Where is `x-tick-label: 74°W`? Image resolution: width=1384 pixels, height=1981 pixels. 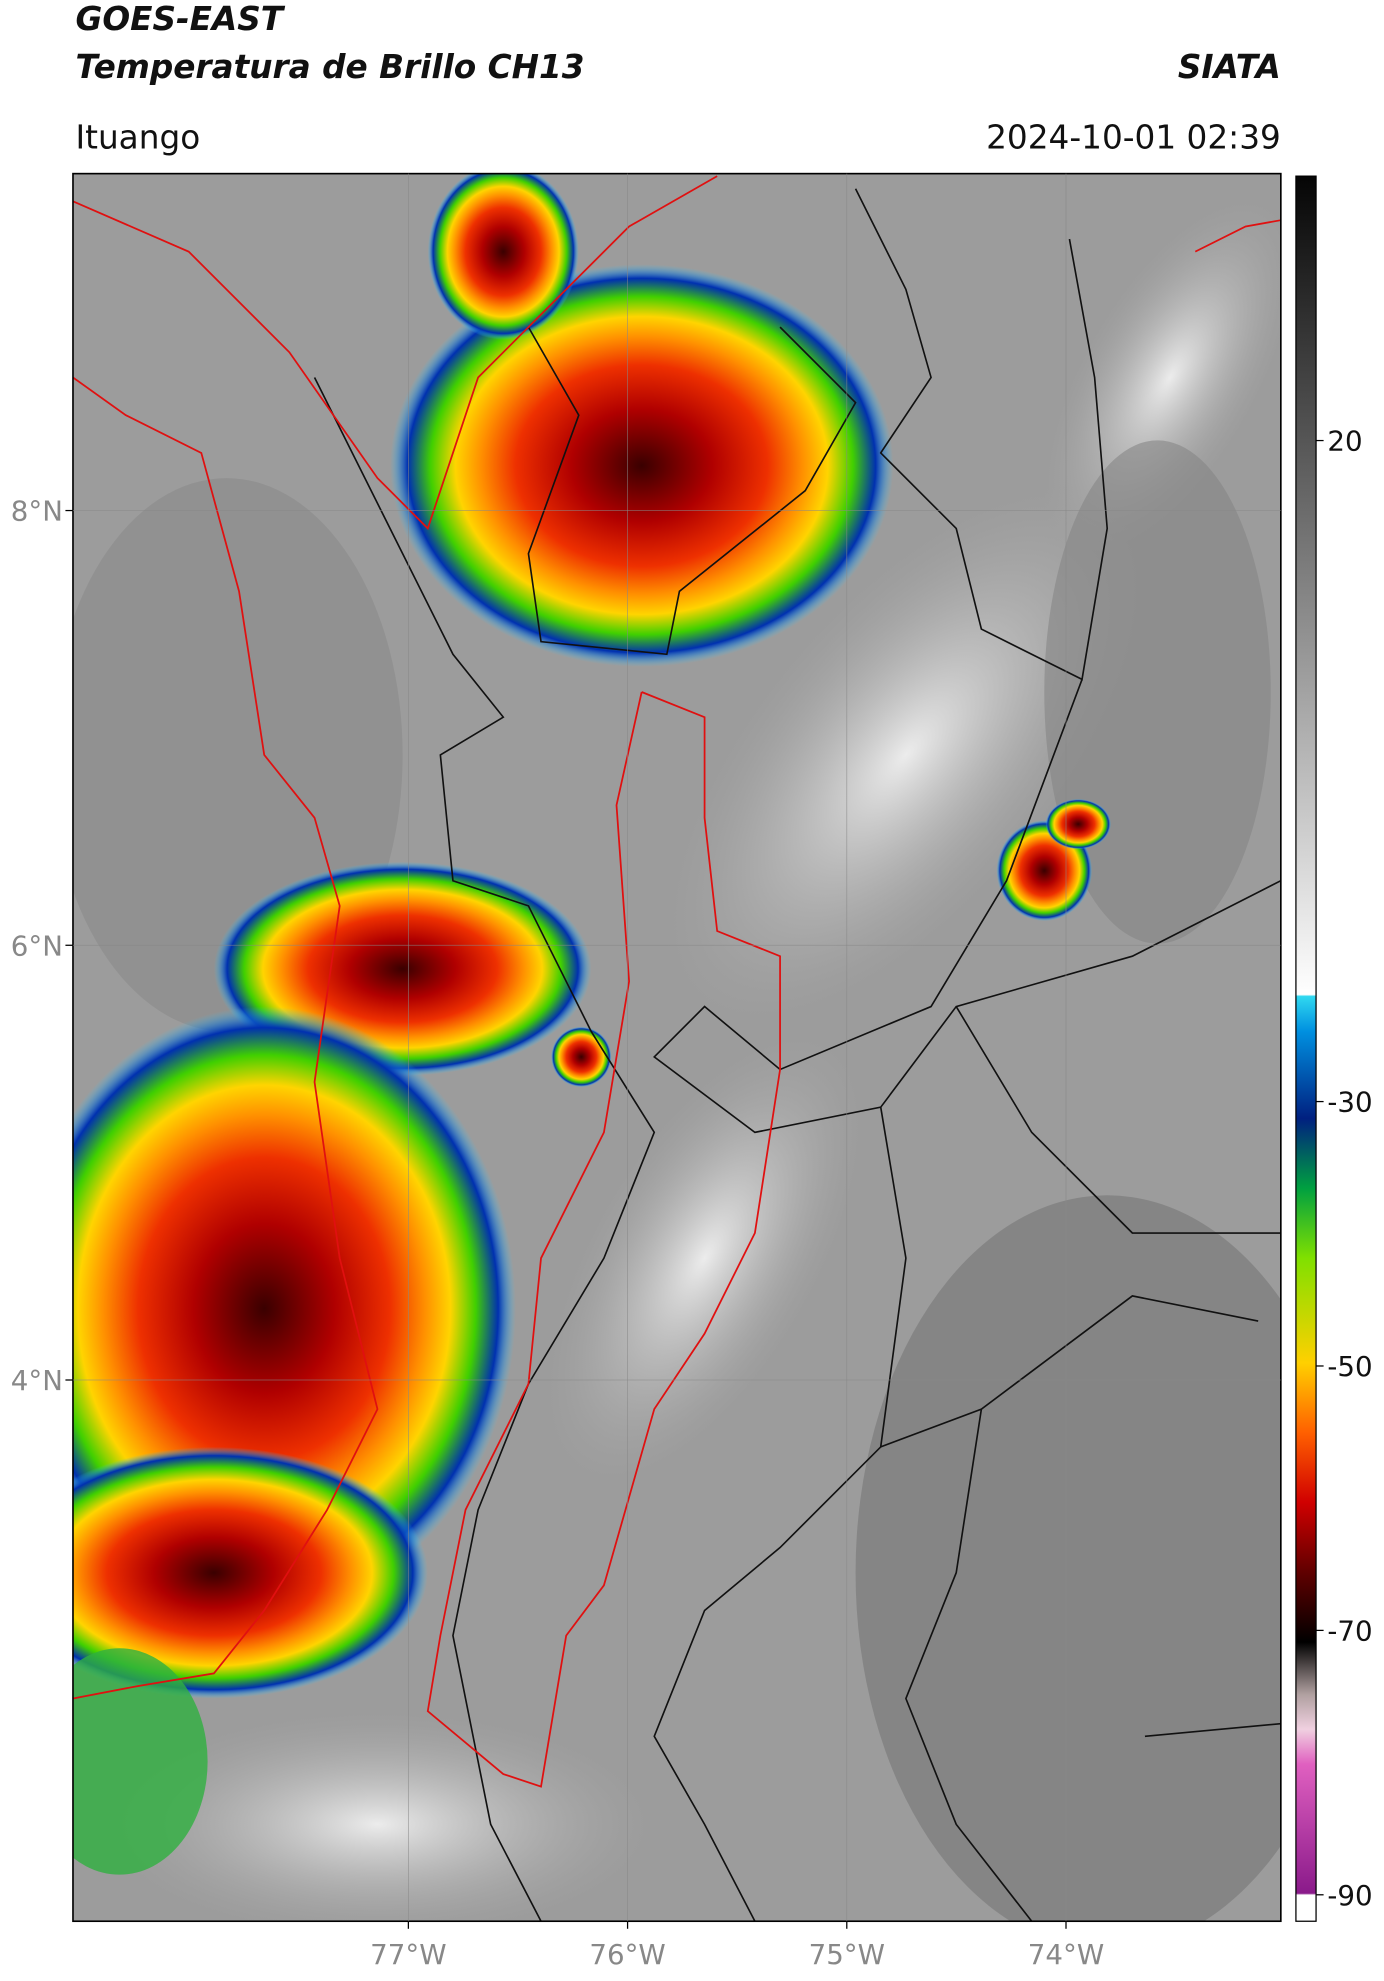
x-tick-label: 74°W is located at coordinates (1066, 1954).